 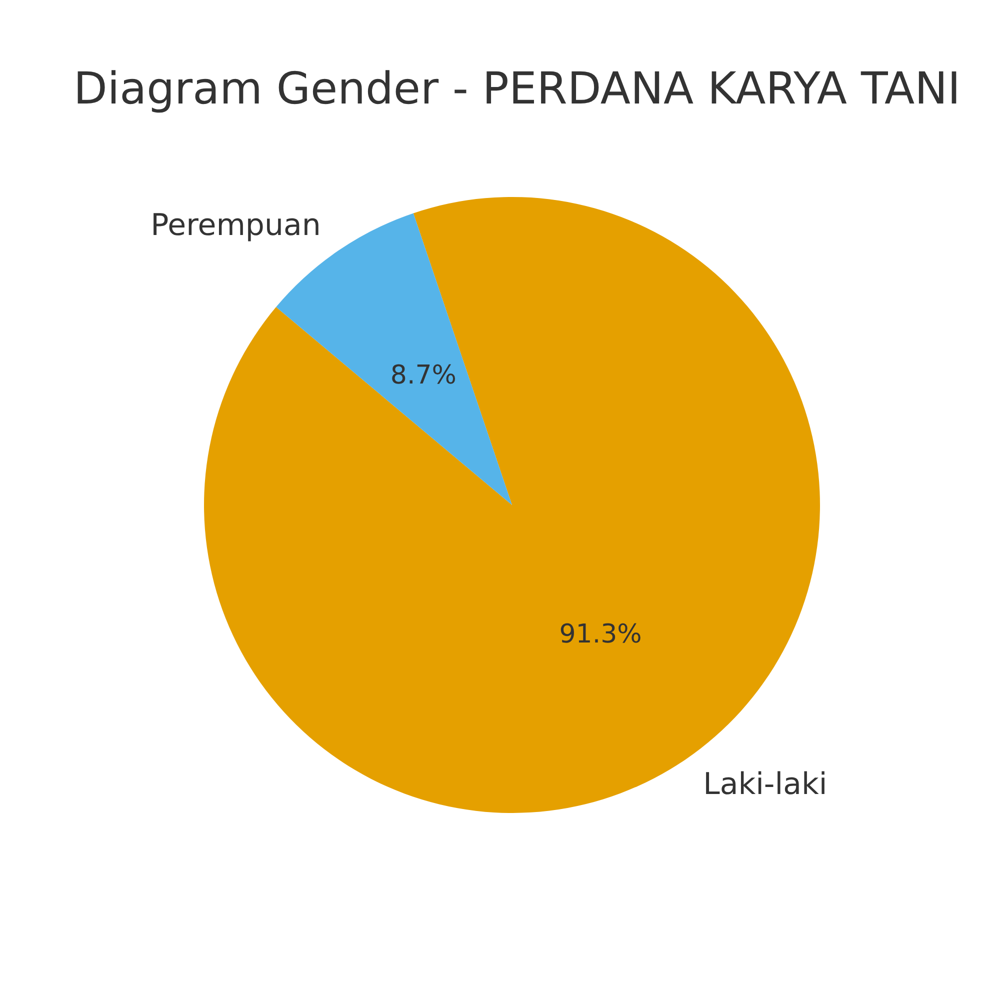 What do you see at coordinates (423, 375) in the screenshot?
I see `data-label: 8.7%` at bounding box center [423, 375].